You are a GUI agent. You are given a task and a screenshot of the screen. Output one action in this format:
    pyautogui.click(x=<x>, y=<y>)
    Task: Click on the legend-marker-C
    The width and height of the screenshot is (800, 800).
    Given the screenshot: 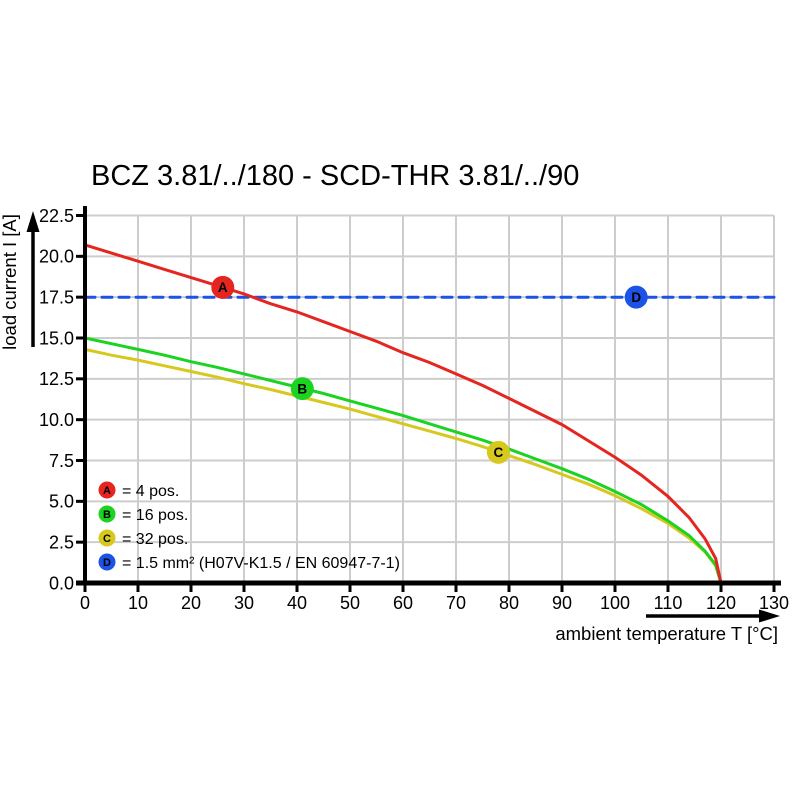 What is the action you would take?
    pyautogui.click(x=107, y=538)
    